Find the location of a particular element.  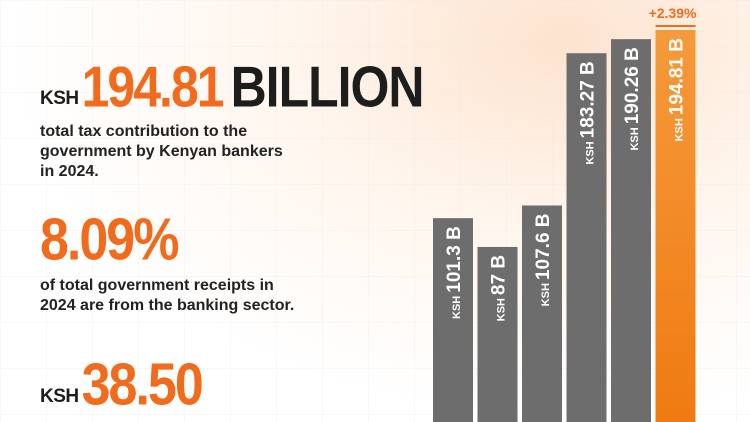

stat-headline: KSH 194.81 BILLION is located at coordinates (232, 87).